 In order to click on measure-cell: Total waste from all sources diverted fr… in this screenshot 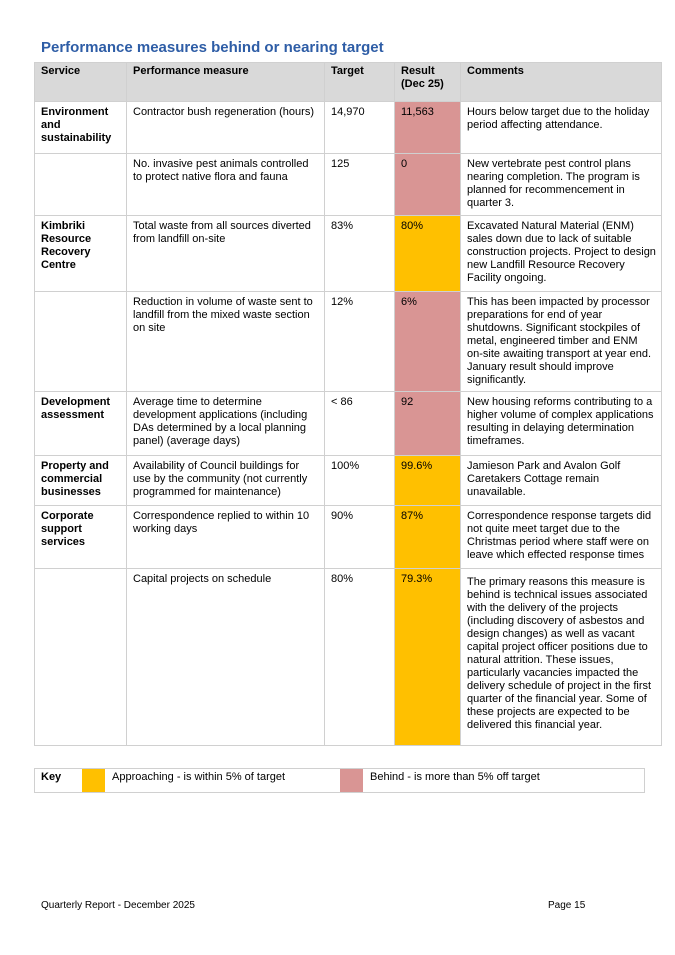, I will do `click(225, 253)`.